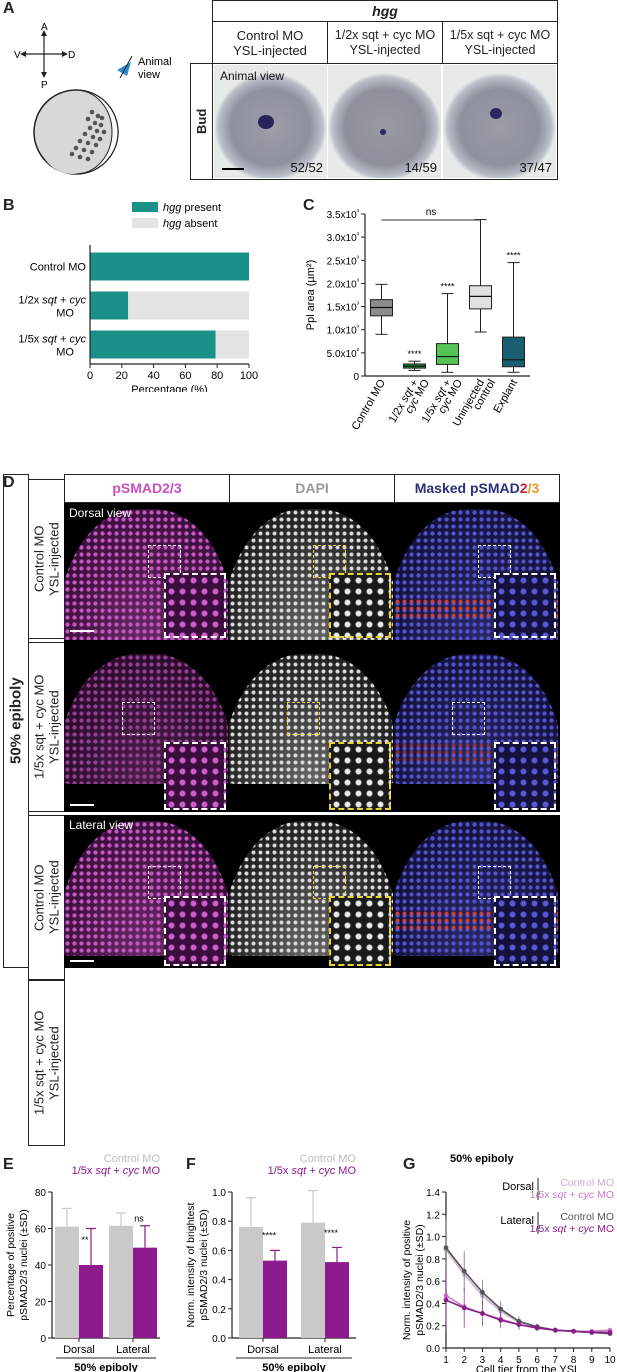 The height and width of the screenshot is (1372, 617). Describe the element at coordinates (312, 488) in the screenshot. I see `header-dapi: DAPI` at that location.